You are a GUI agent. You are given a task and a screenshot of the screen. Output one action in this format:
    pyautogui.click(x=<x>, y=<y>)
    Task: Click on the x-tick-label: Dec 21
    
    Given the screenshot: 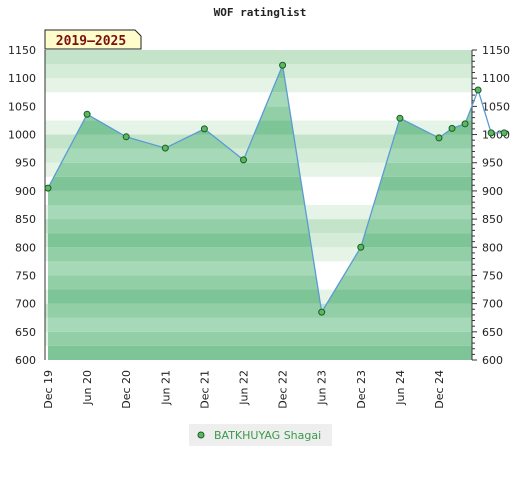 What is the action you would take?
    pyautogui.click(x=204, y=389)
    